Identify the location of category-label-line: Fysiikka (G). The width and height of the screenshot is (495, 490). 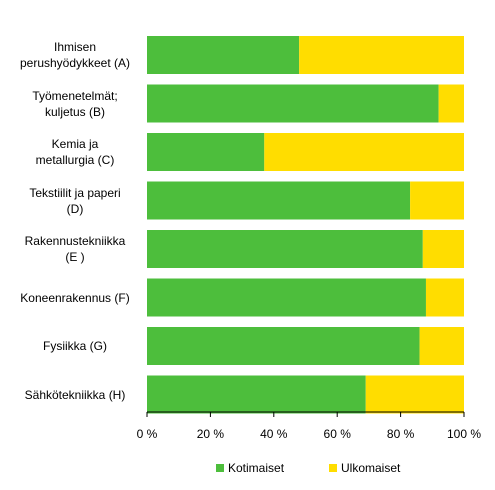
(75, 346).